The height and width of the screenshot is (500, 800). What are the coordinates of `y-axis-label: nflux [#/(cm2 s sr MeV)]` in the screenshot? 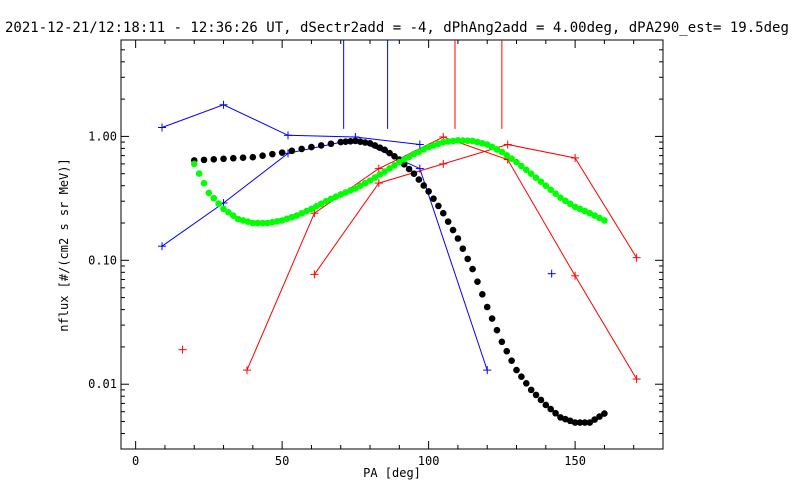 It's located at (64, 244).